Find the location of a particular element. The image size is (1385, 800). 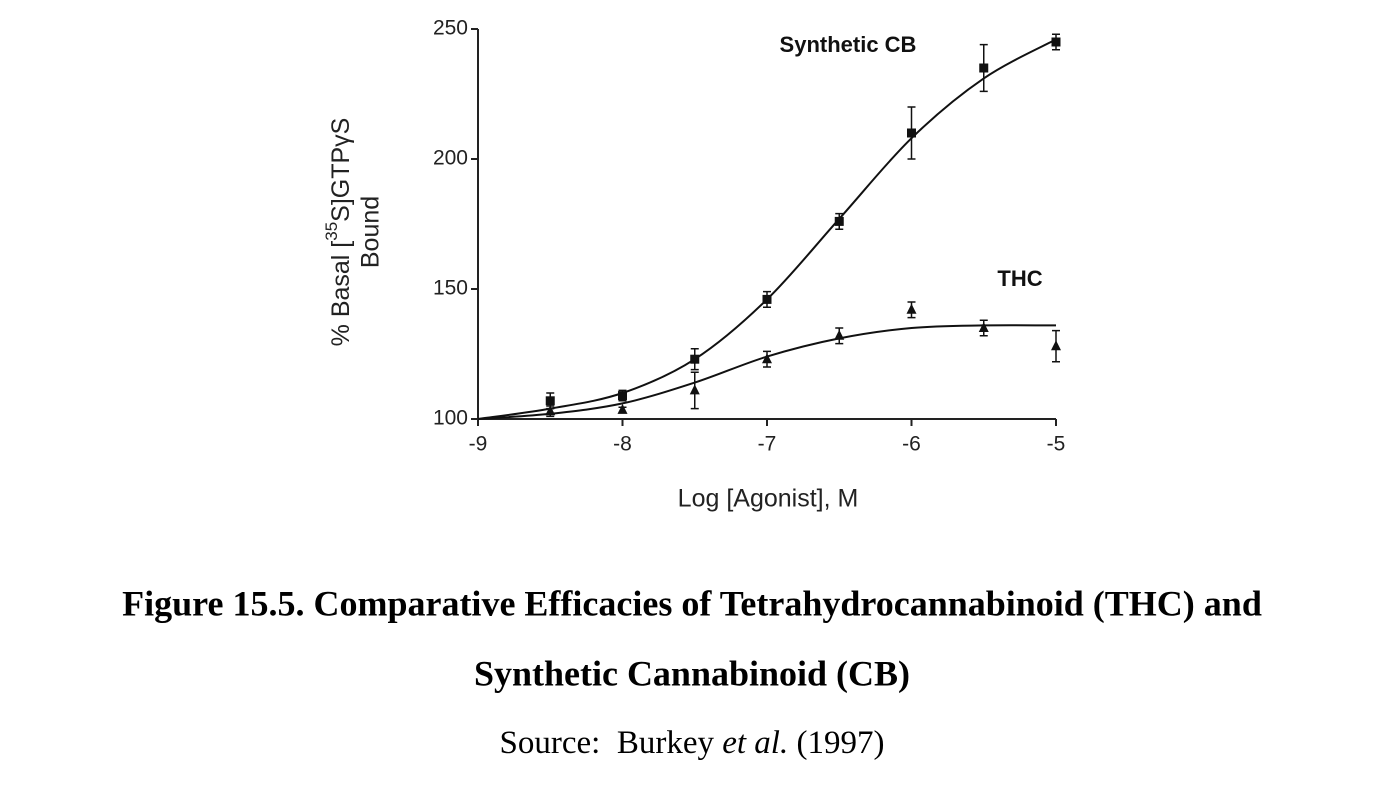

source-text: (1997) is located at coordinates (836, 743).